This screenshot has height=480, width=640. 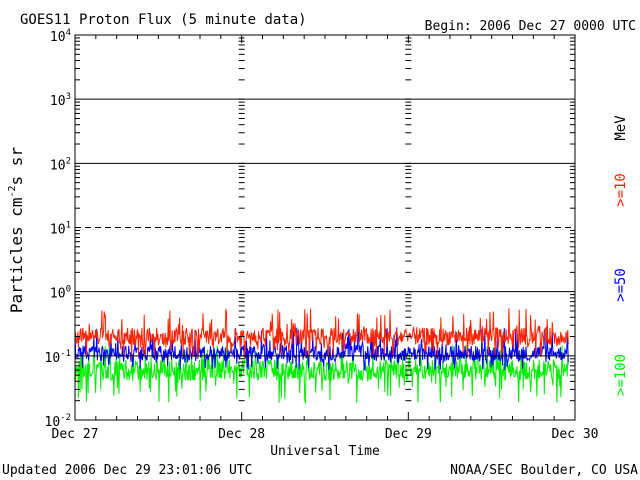 I want to click on y-axis-label: Particles cm-2s sr, so click(x=16, y=230).